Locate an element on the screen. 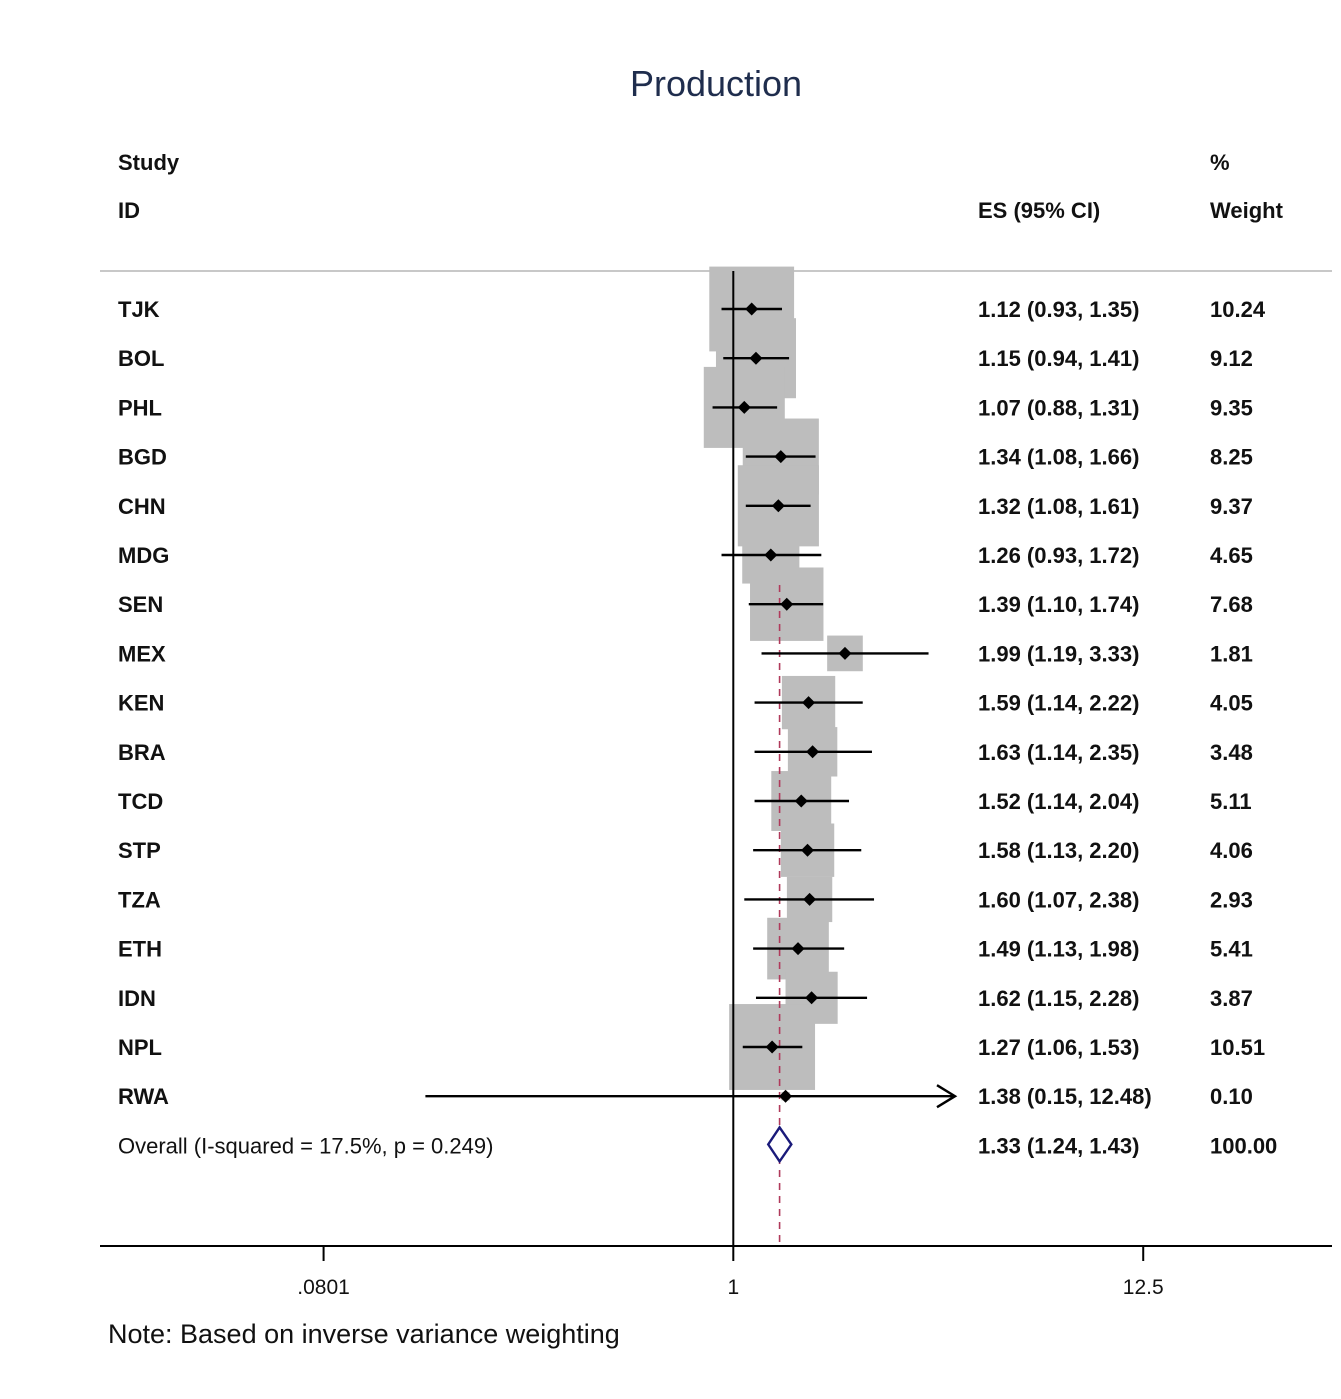 This screenshot has height=1399, width=1341. study-ci-tcd: 1.52 (1.14, 2.04) is located at coordinates (1058, 801).